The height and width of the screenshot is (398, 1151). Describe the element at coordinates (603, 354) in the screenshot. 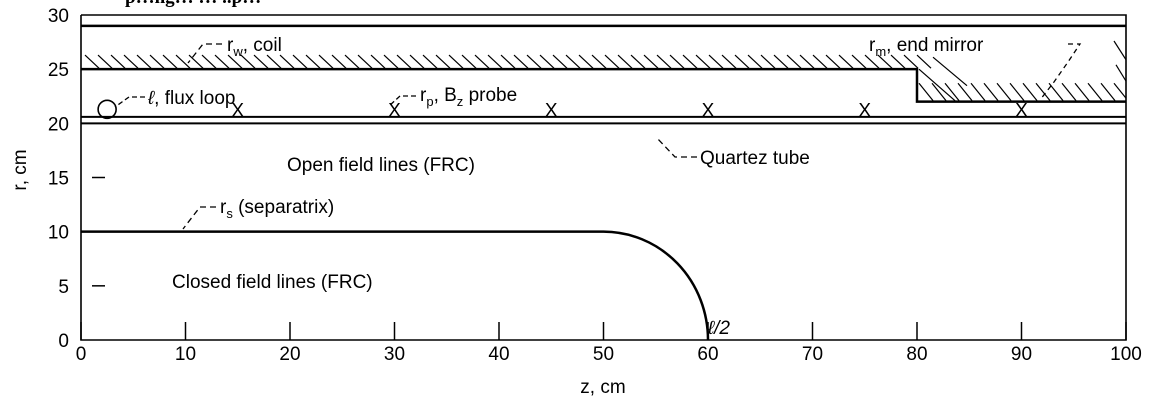

I see `x-tick-label: 50` at that location.